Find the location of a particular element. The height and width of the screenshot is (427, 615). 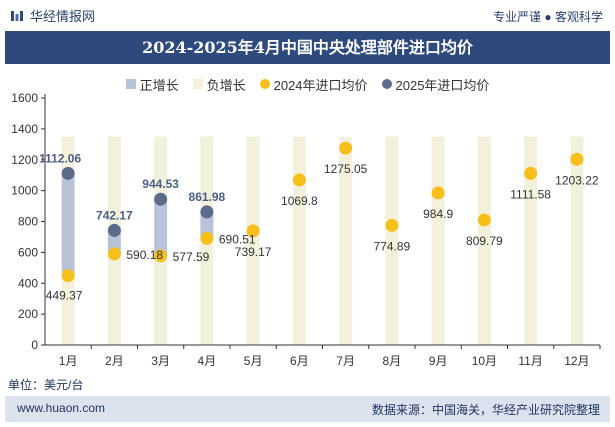

data-label-2024: 1069.8 is located at coordinates (299, 201).